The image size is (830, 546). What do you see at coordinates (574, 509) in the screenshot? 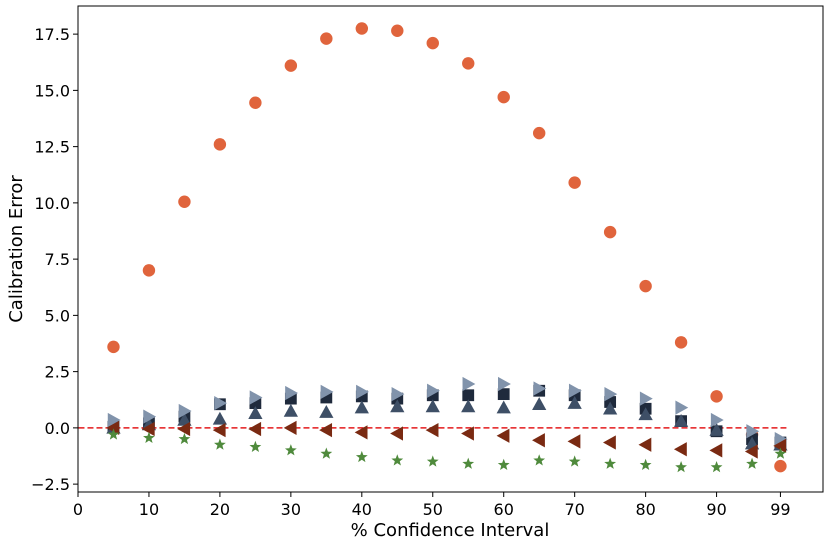
I see `x-tick-label: 70` at bounding box center [574, 509].